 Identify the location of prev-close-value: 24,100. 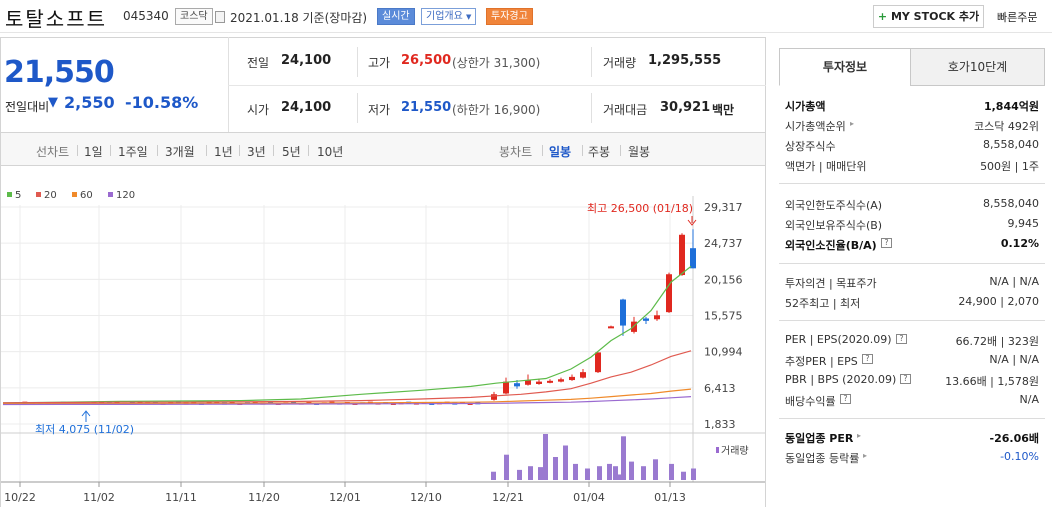
(306, 60).